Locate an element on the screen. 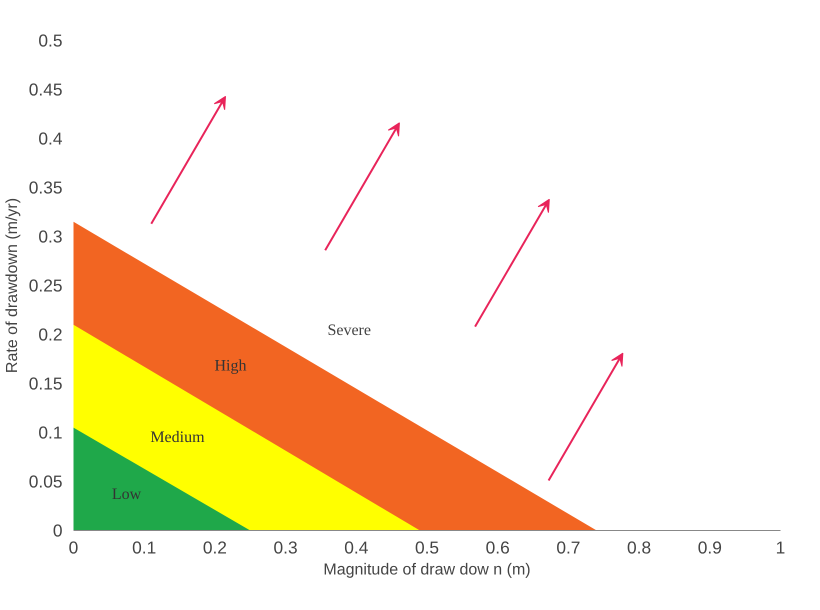 The image size is (820, 610). y-axis-title: Rate of drawdown (m/yr) is located at coordinates (12, 286).